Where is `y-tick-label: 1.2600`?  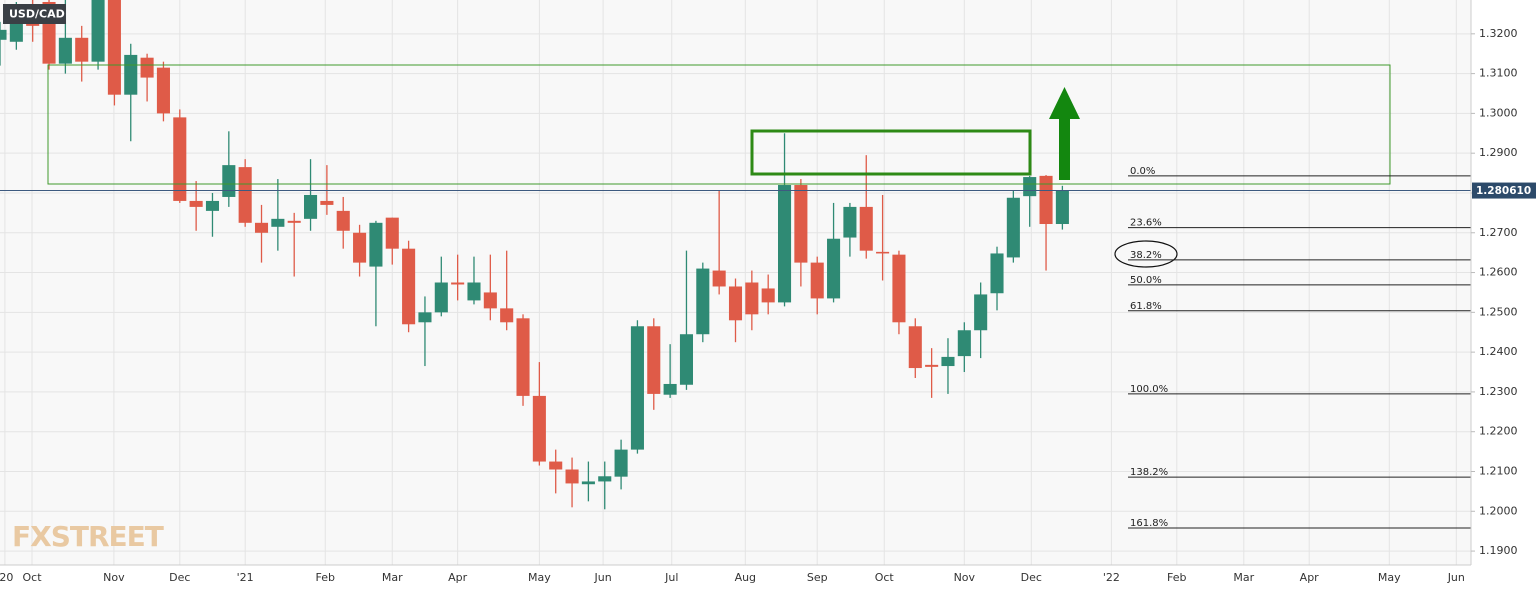 y-tick-label: 1.2600 is located at coordinates (1498, 272).